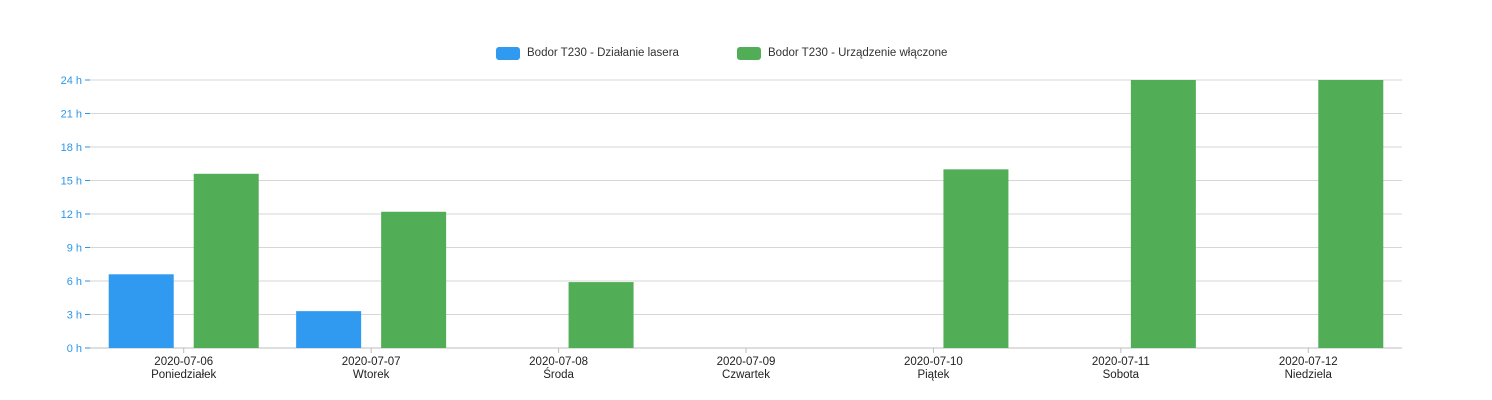 This screenshot has width=1492, height=400. Describe the element at coordinates (71, 182) in the screenshot. I see `y-tick-label: 15 h` at that location.